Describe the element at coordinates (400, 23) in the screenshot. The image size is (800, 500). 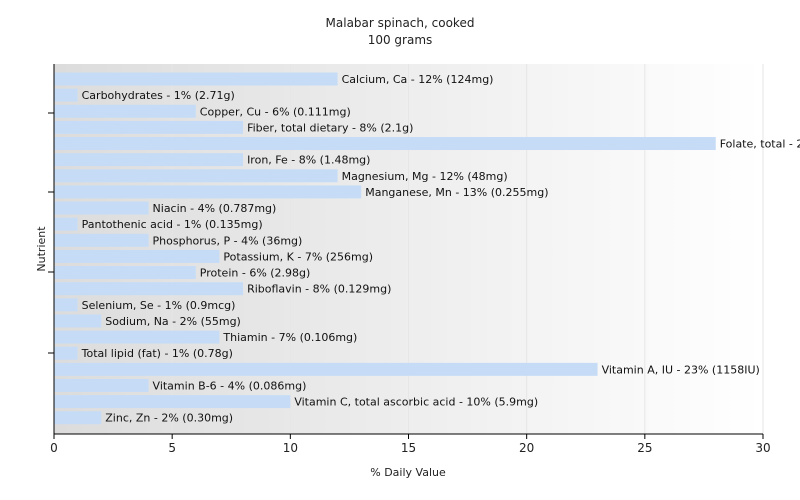
I see `chart-title: Malabar spinach, cooked` at that location.